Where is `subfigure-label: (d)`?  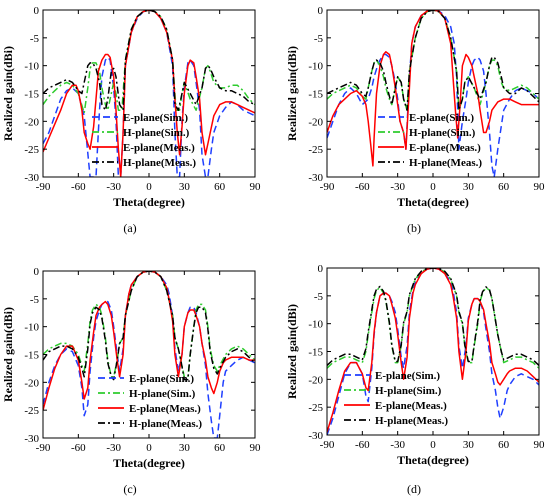
subfigure-label: (d) is located at coordinates (414, 489).